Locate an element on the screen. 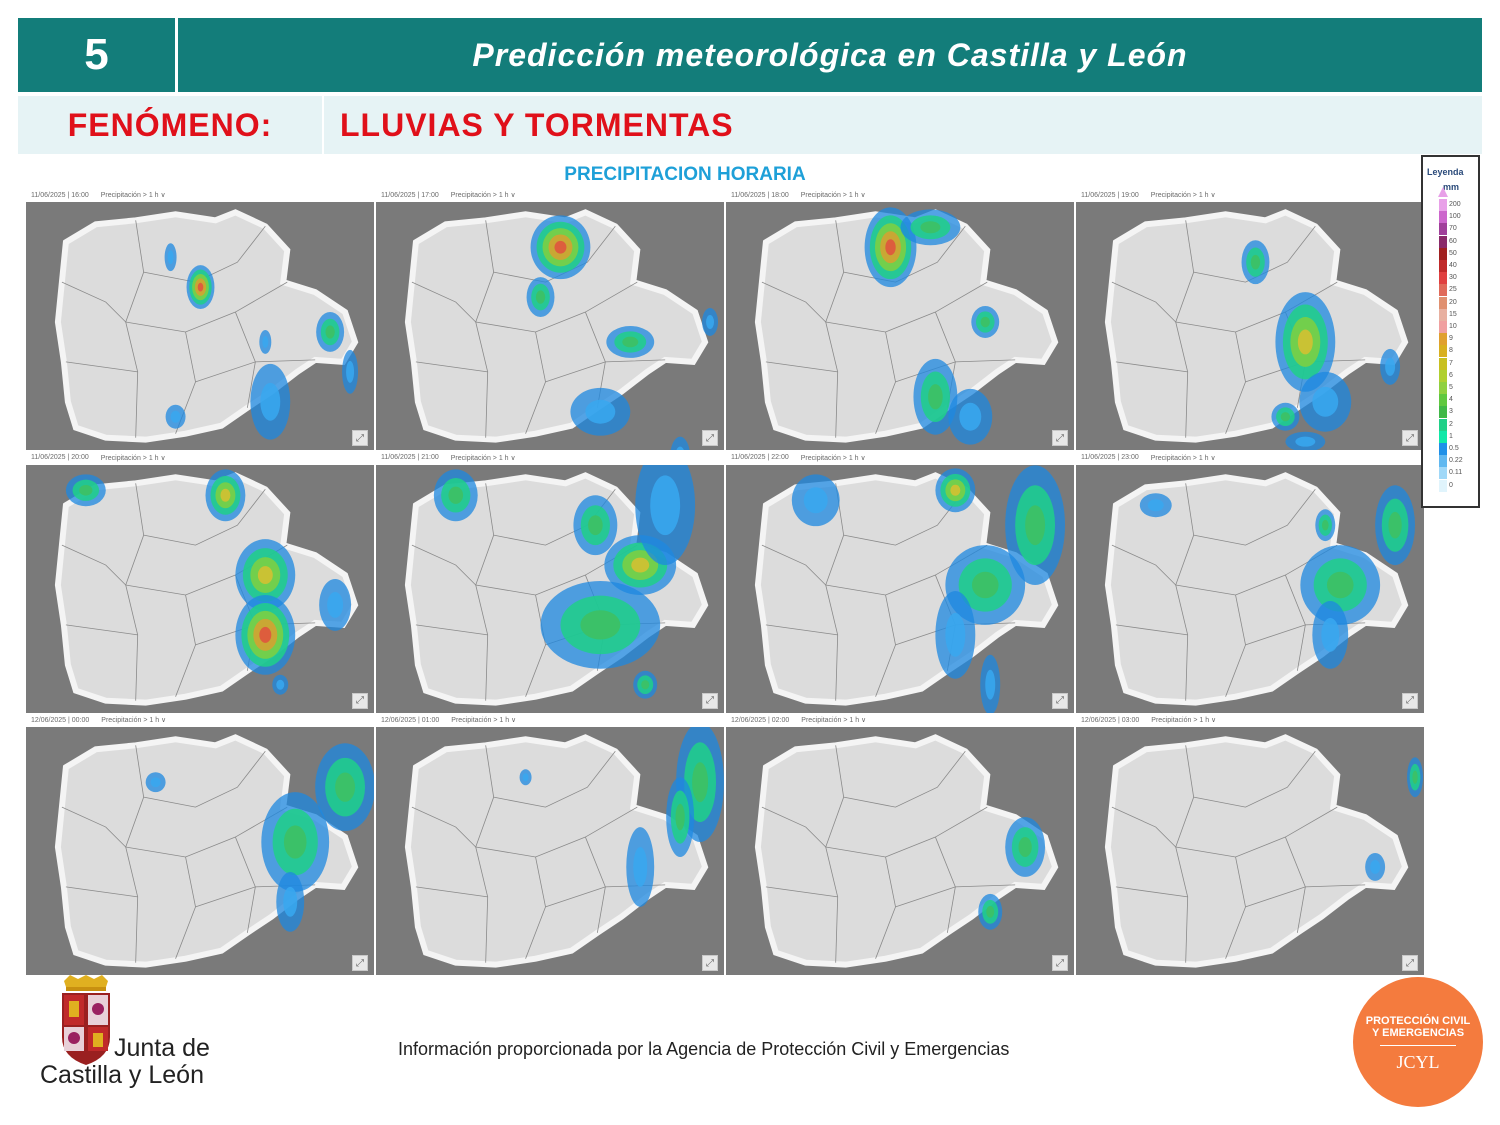  coat-of-arms-icon is located at coordinates (86, 1020).